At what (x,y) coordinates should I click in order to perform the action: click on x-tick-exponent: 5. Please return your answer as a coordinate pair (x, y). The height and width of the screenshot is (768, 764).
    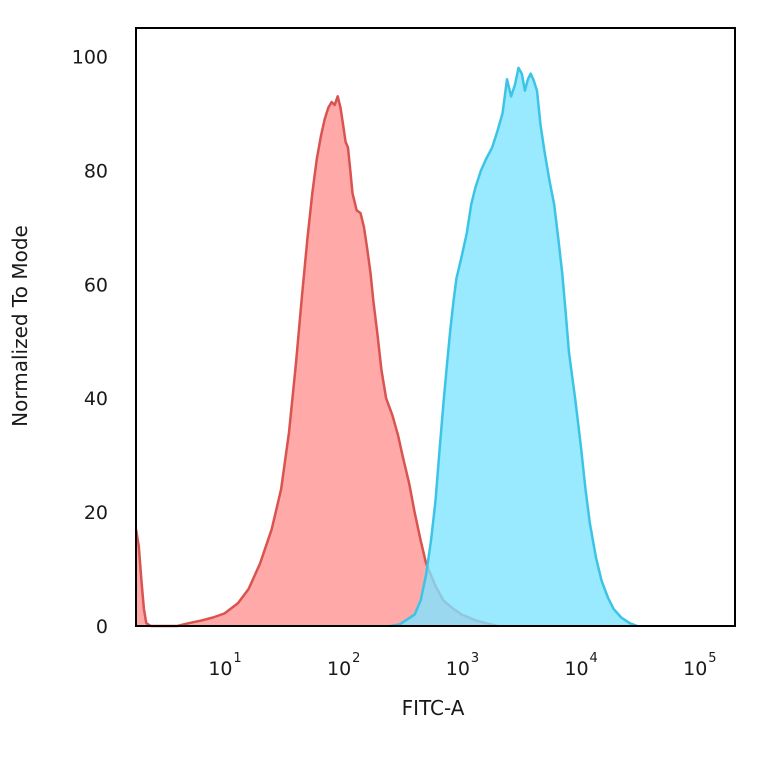
    Looking at the image, I should click on (712, 658).